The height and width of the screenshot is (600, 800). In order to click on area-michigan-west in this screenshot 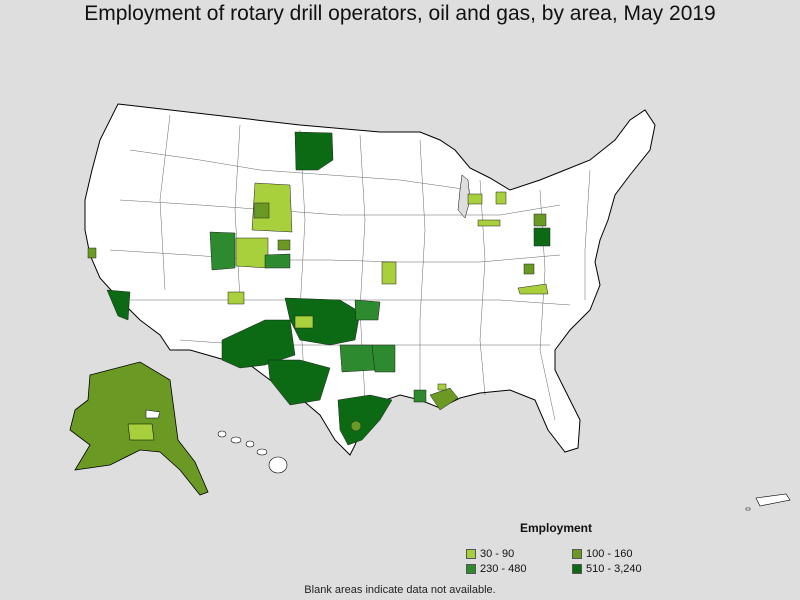, I will do `click(475, 199)`.